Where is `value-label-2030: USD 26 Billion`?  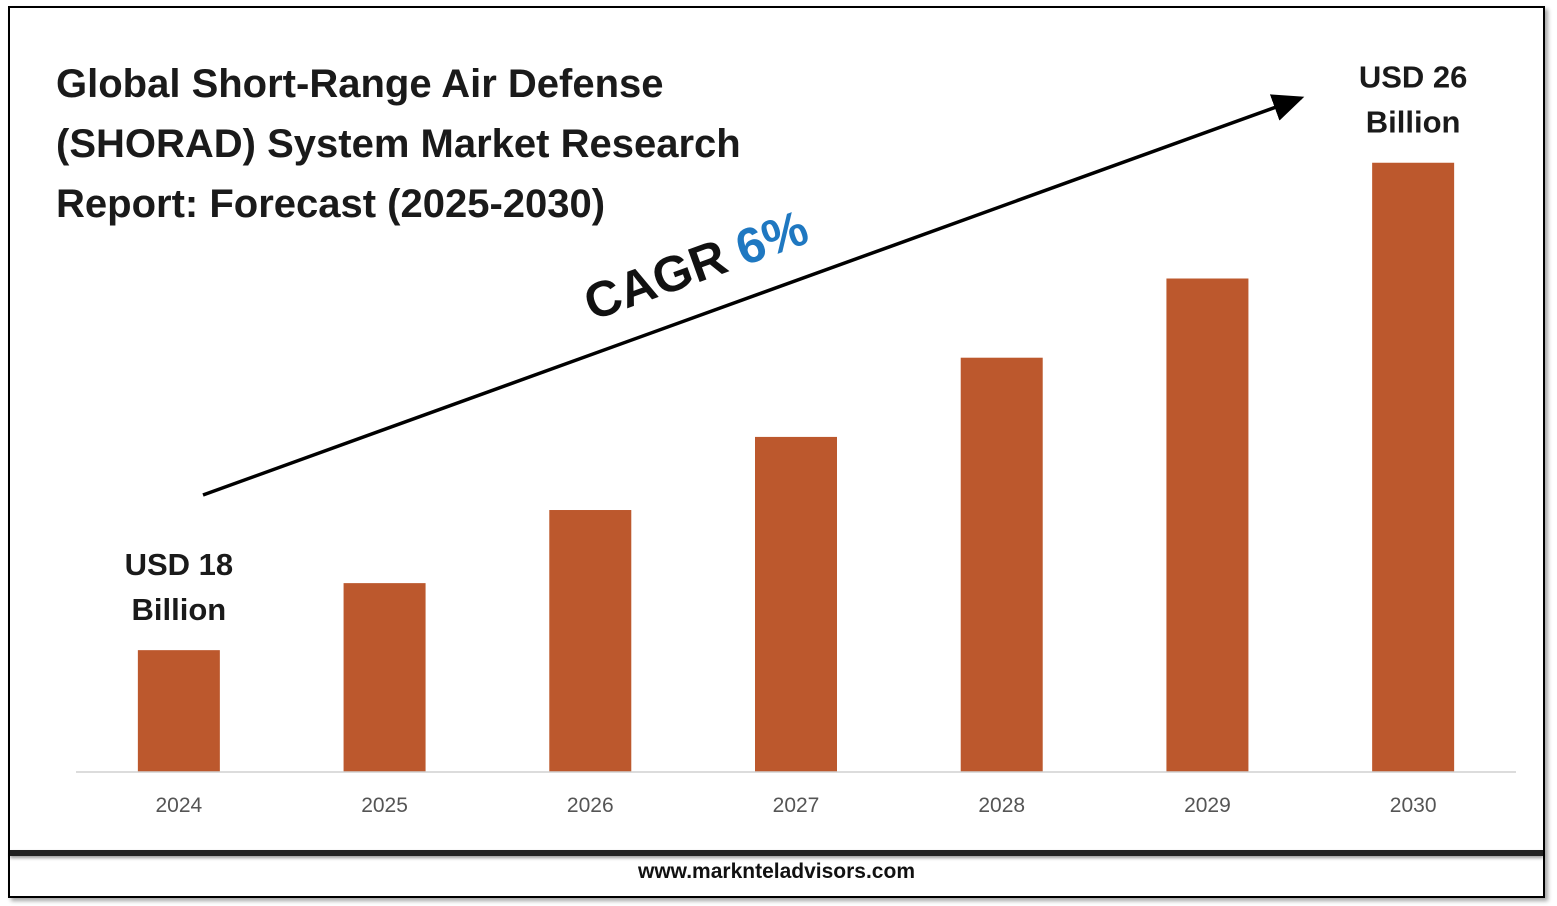
value-label-2030: USD 26 Billion is located at coordinates (1413, 100).